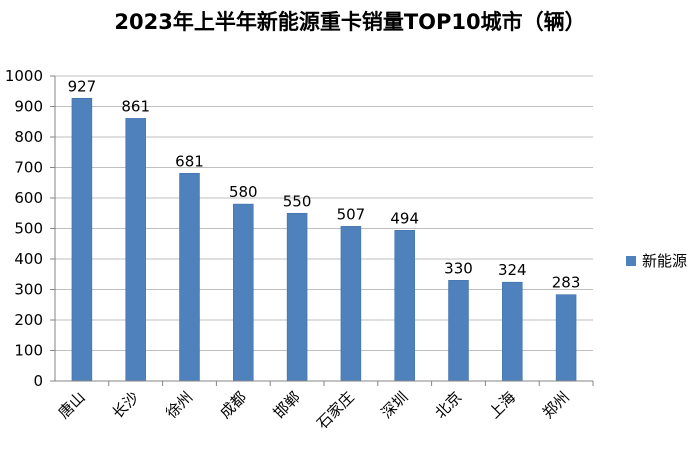 The image size is (700, 467). I want to click on x-axis: 唐山 长沙 徐州 成都 邯郸 石家庄 深圳 北京 上海 郑州, so click(324, 406).